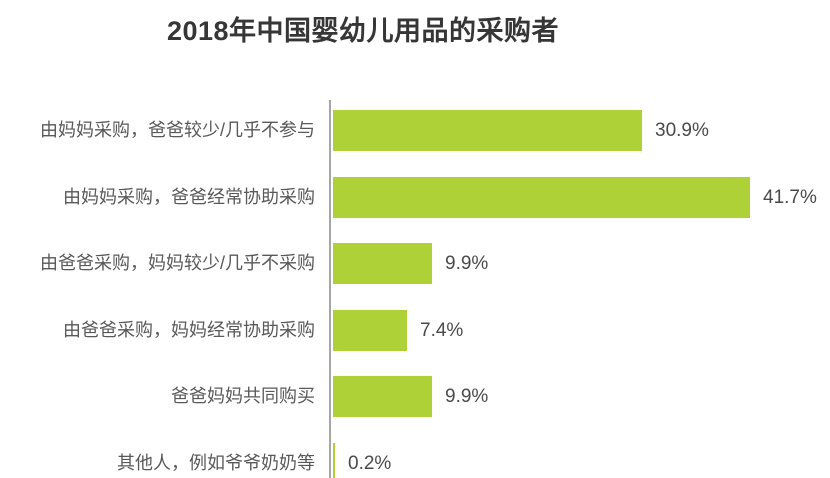  What do you see at coordinates (415, 330) in the screenshot?
I see `bar-row: 由爸爸采购，妈妈经常协助采购 7.4%` at bounding box center [415, 330].